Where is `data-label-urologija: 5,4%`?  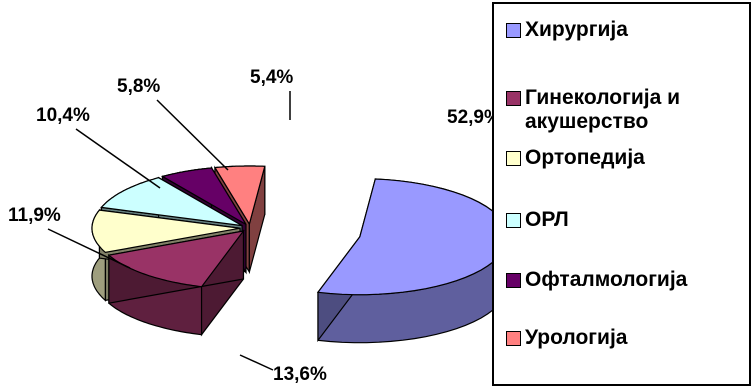 data-label-urologija: 5,4% is located at coordinates (271, 77).